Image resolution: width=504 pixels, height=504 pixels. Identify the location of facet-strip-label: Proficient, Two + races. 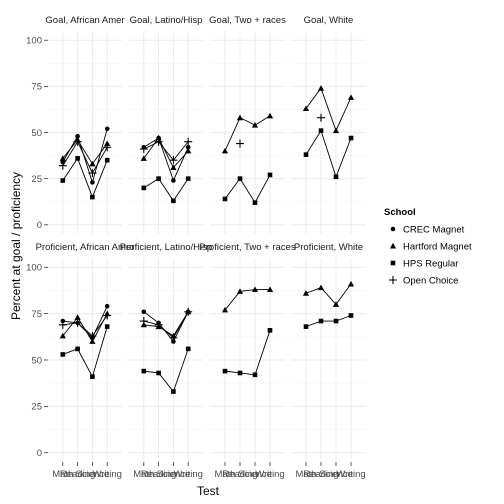
(247, 247).